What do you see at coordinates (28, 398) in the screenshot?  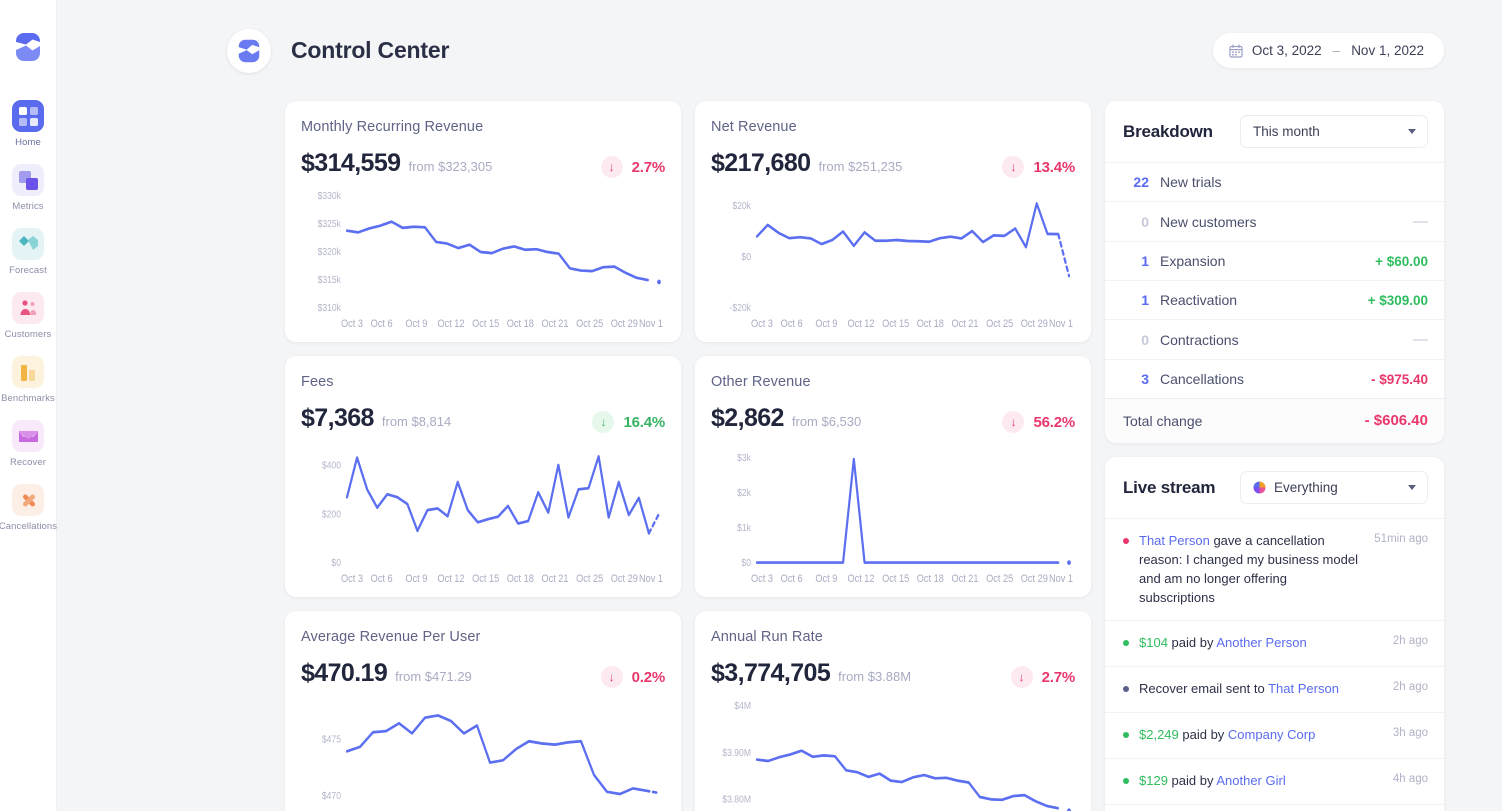 I see `sidebar-item-label: Benchmarks` at bounding box center [28, 398].